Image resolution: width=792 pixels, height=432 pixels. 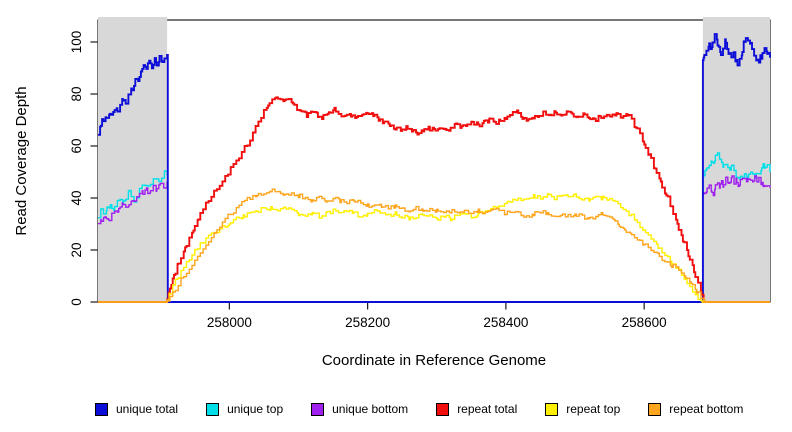 What do you see at coordinates (434, 360) in the screenshot?
I see `x-axis-title: Coordinate in Reference Genome` at bounding box center [434, 360].